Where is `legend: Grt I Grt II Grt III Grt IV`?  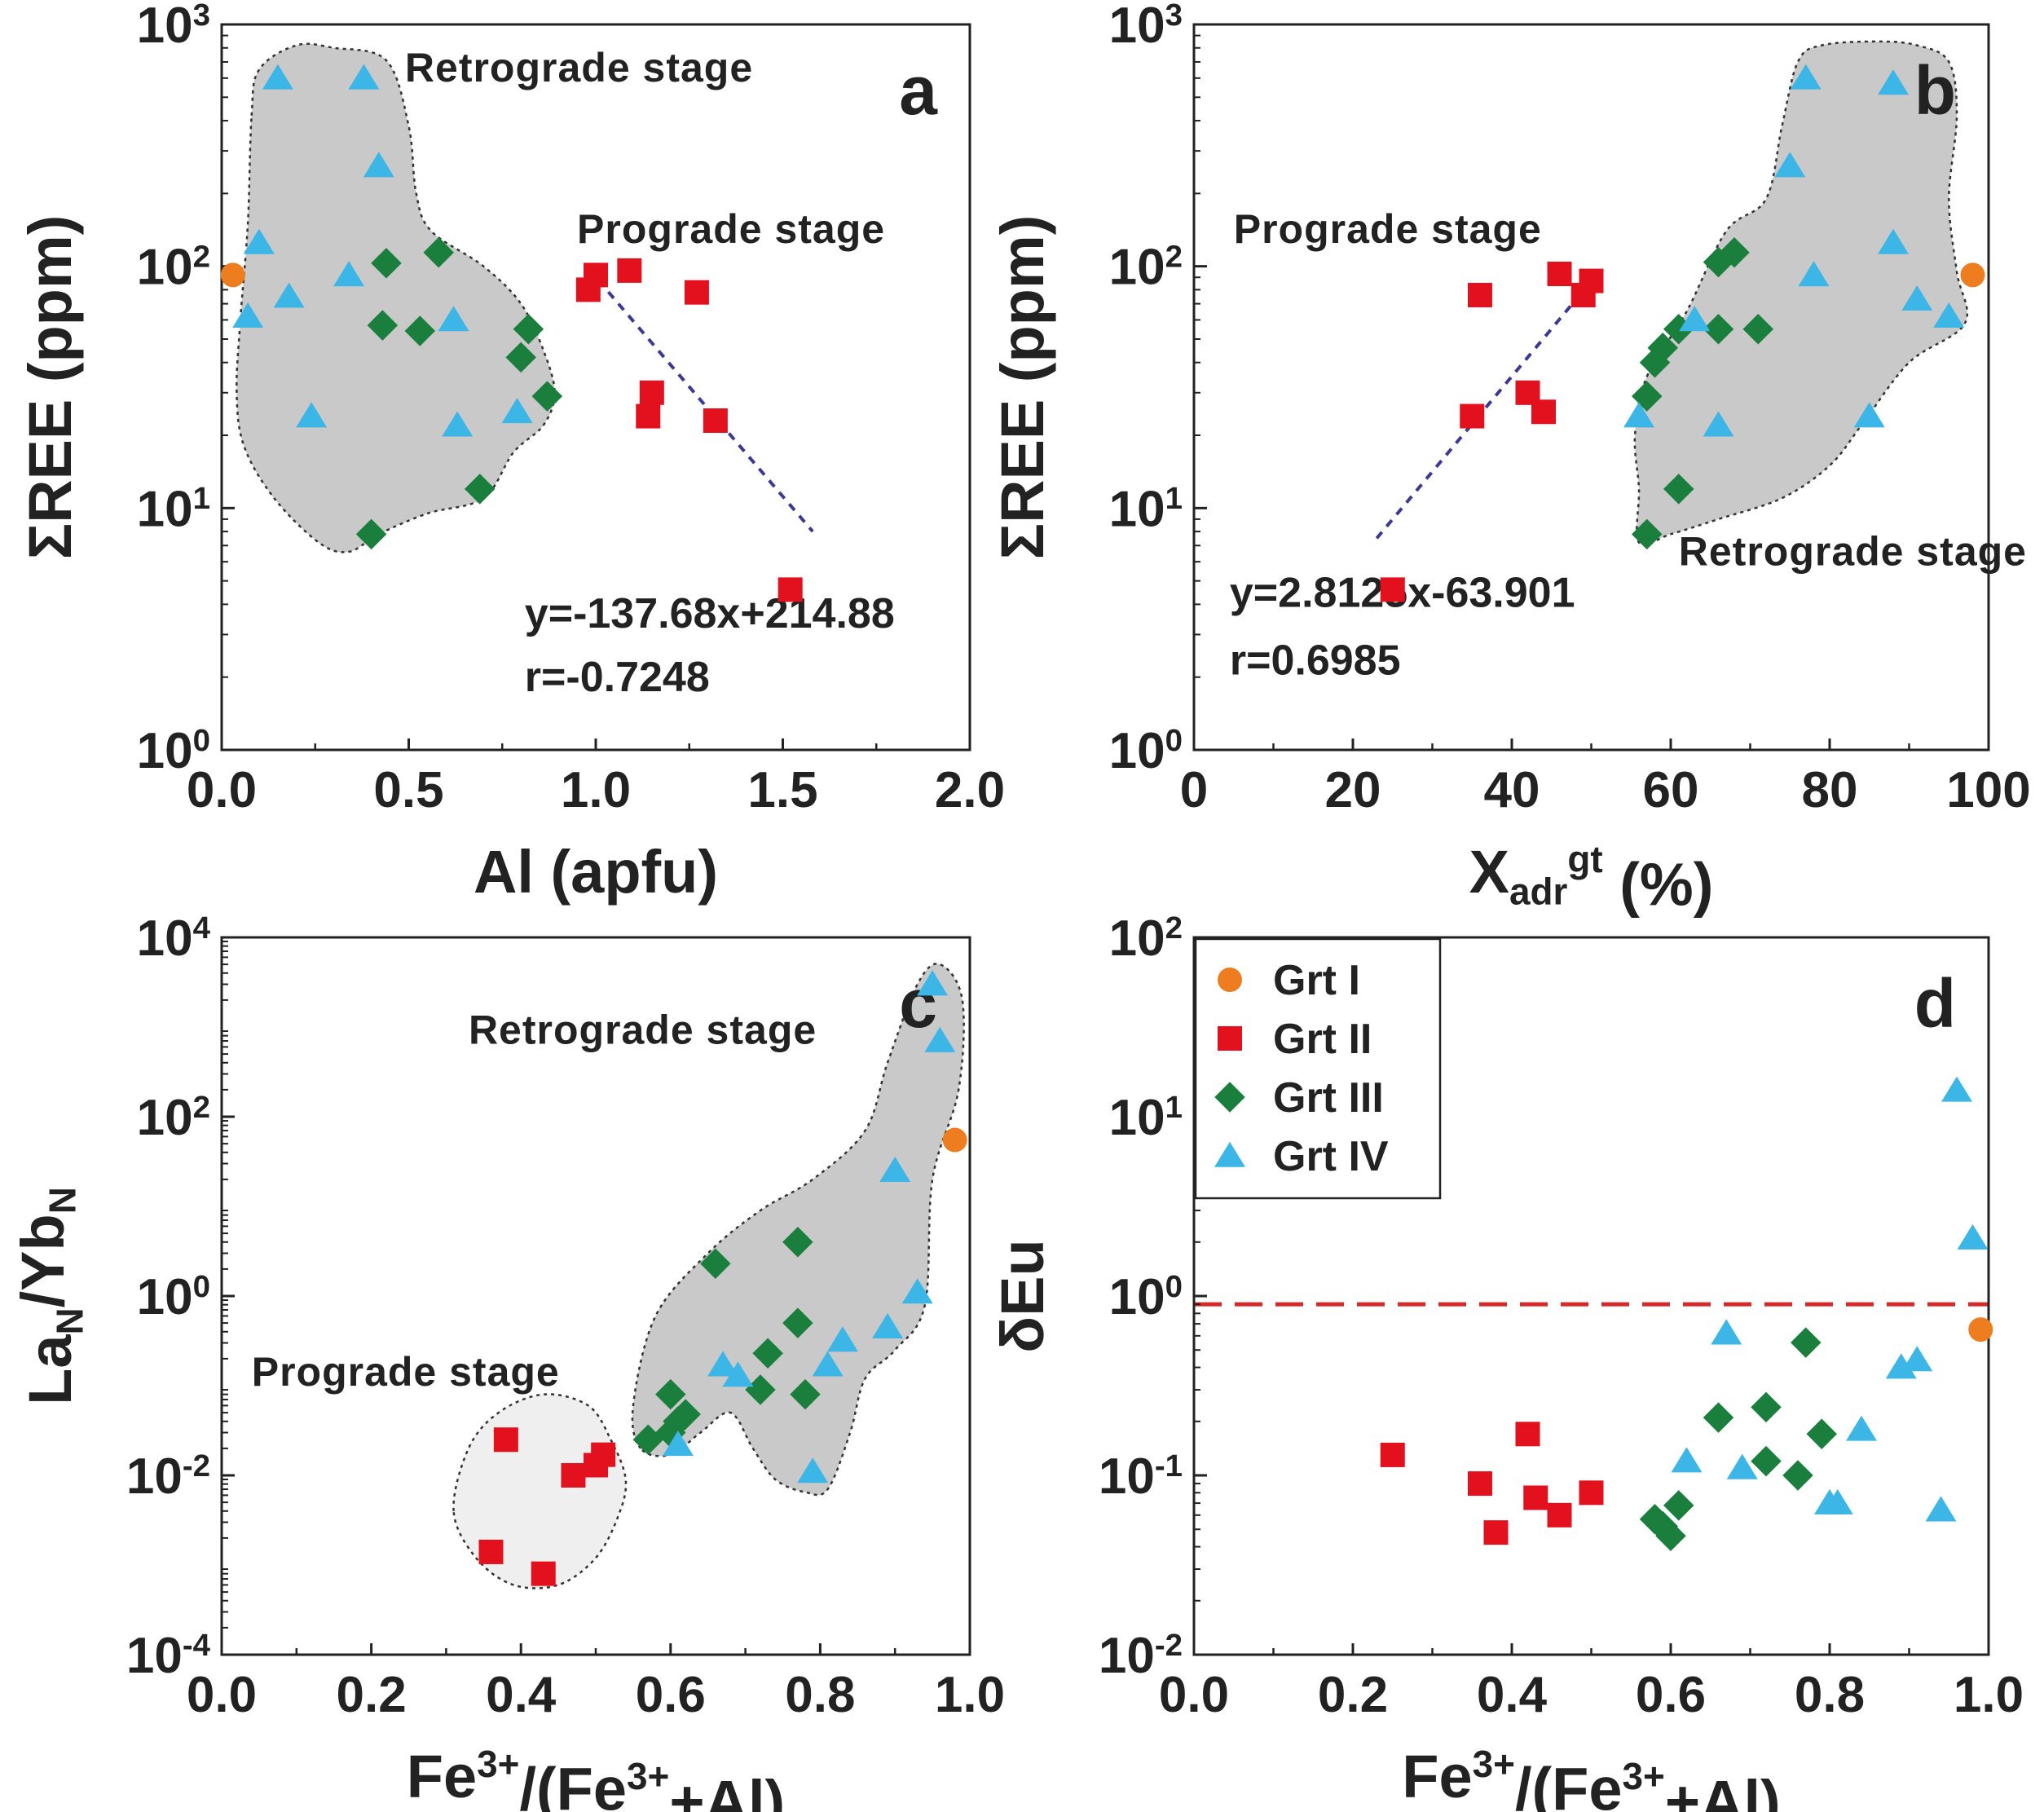 legend: Grt I Grt II Grt III Grt IV is located at coordinates (1318, 1068).